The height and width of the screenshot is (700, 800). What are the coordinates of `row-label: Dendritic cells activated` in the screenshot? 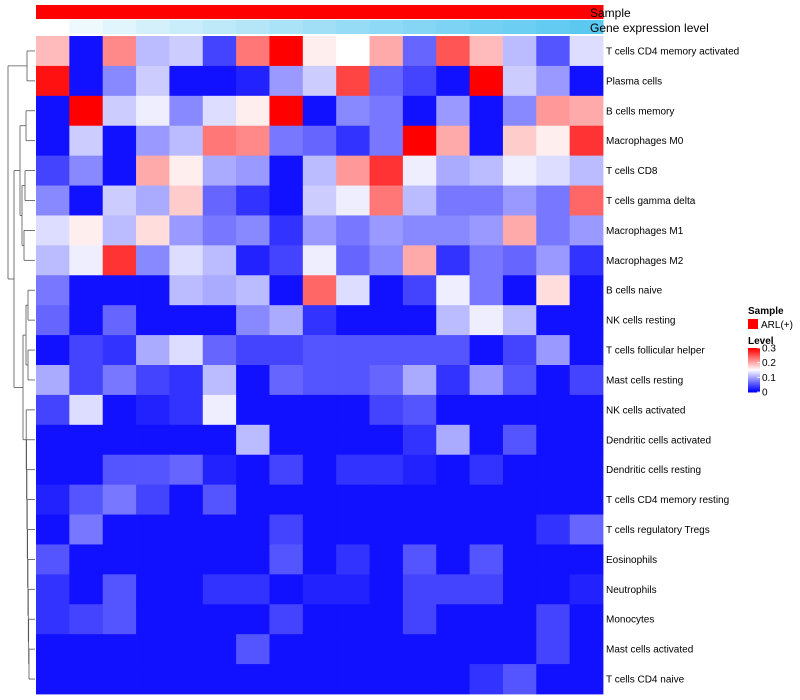 It's located at (658, 440).